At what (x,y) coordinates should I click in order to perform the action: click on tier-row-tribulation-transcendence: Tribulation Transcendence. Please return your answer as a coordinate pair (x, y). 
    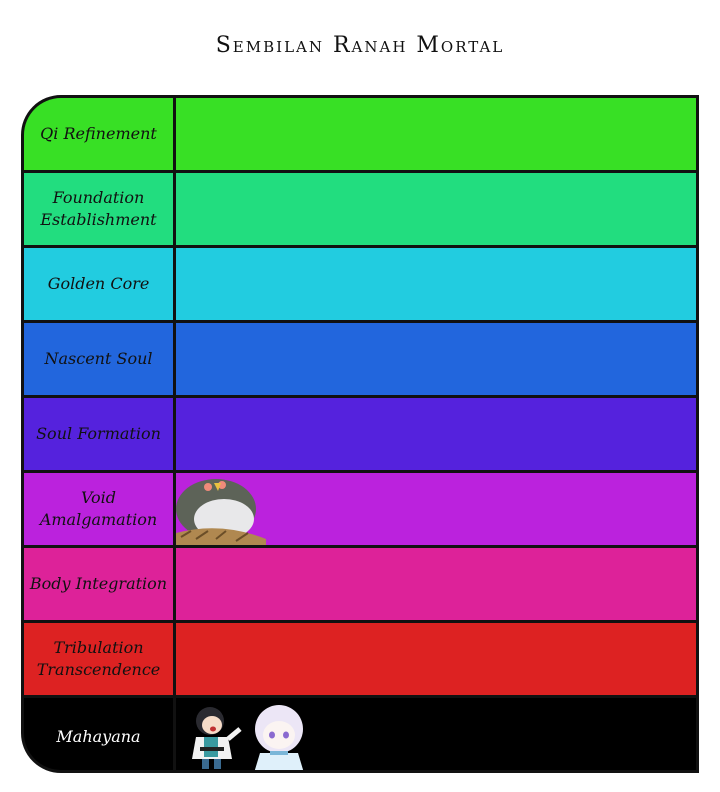
    Looking at the image, I should click on (360, 660).